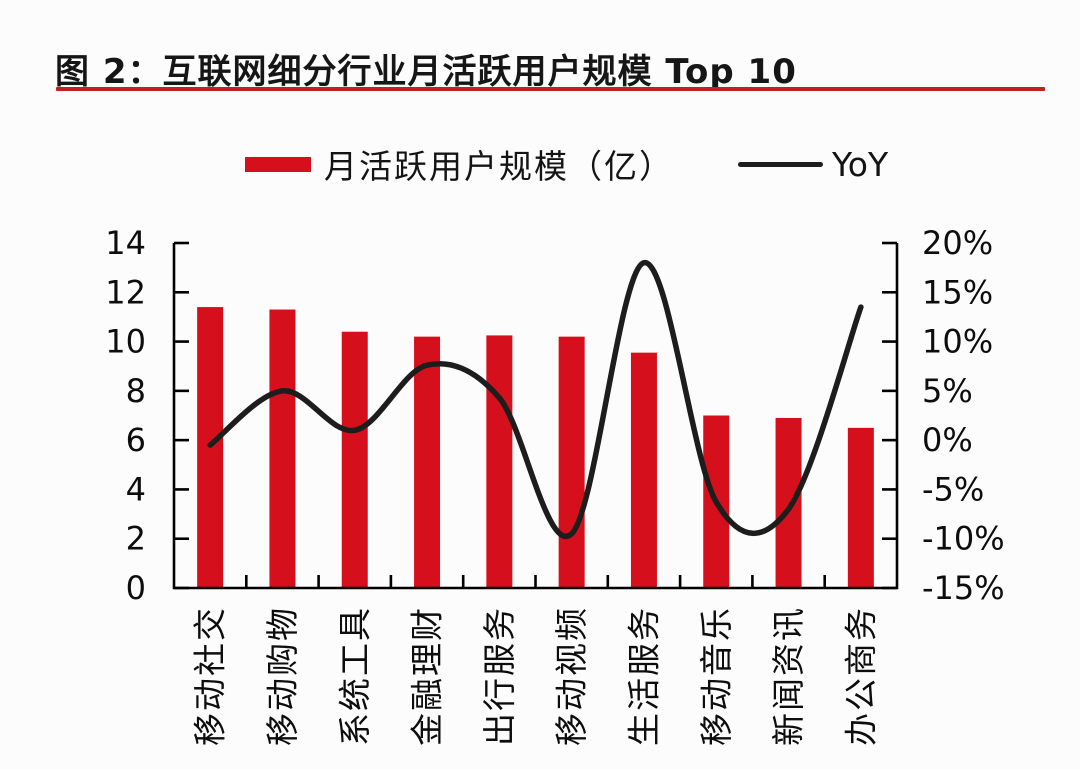 The width and height of the screenshot is (1080, 769). What do you see at coordinates (957, 292) in the screenshot?
I see `right-axis-tick-label: 15%` at bounding box center [957, 292].